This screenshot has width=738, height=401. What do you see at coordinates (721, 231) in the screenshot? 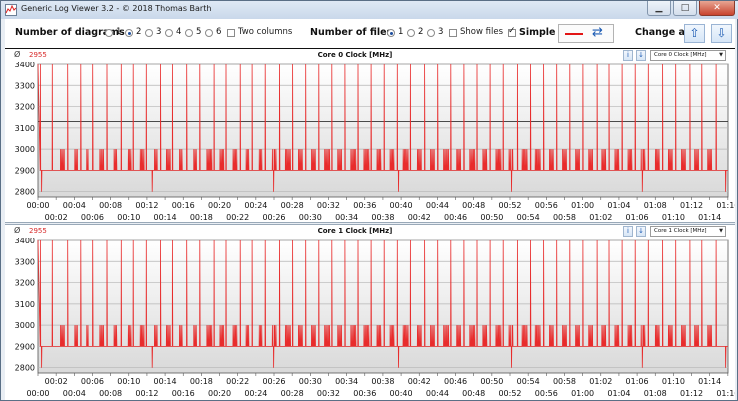
I see `chevron-down-icon: ▼` at bounding box center [721, 231].